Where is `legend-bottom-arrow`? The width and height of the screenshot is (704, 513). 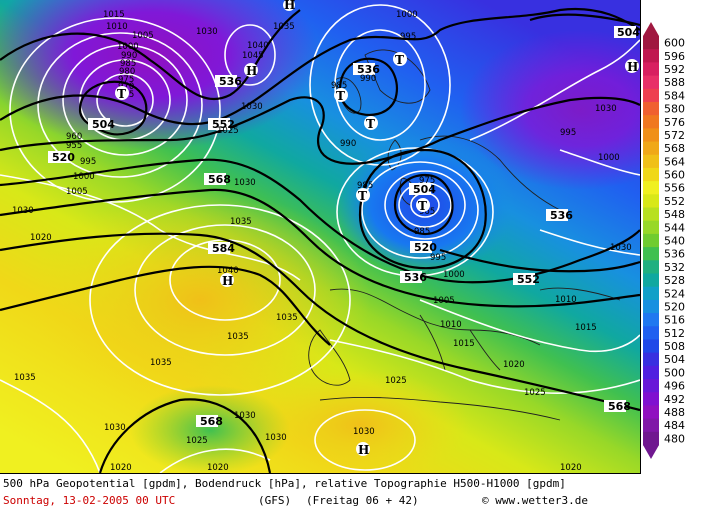
legend-bottom-arrow is located at coordinates (651, 452).